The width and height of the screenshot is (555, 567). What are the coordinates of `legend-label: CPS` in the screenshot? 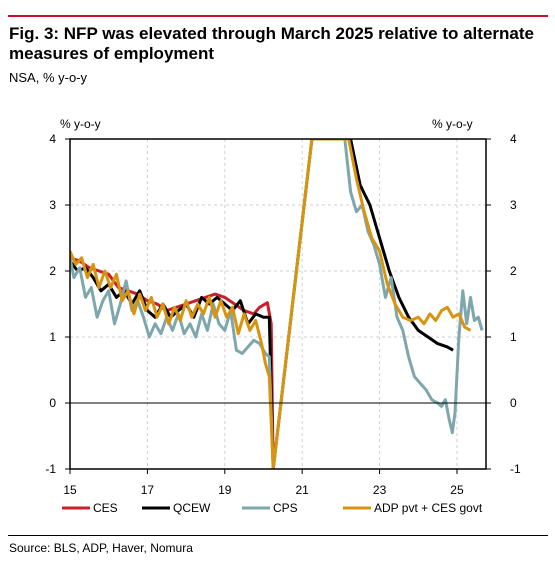 It's located at (285, 508).